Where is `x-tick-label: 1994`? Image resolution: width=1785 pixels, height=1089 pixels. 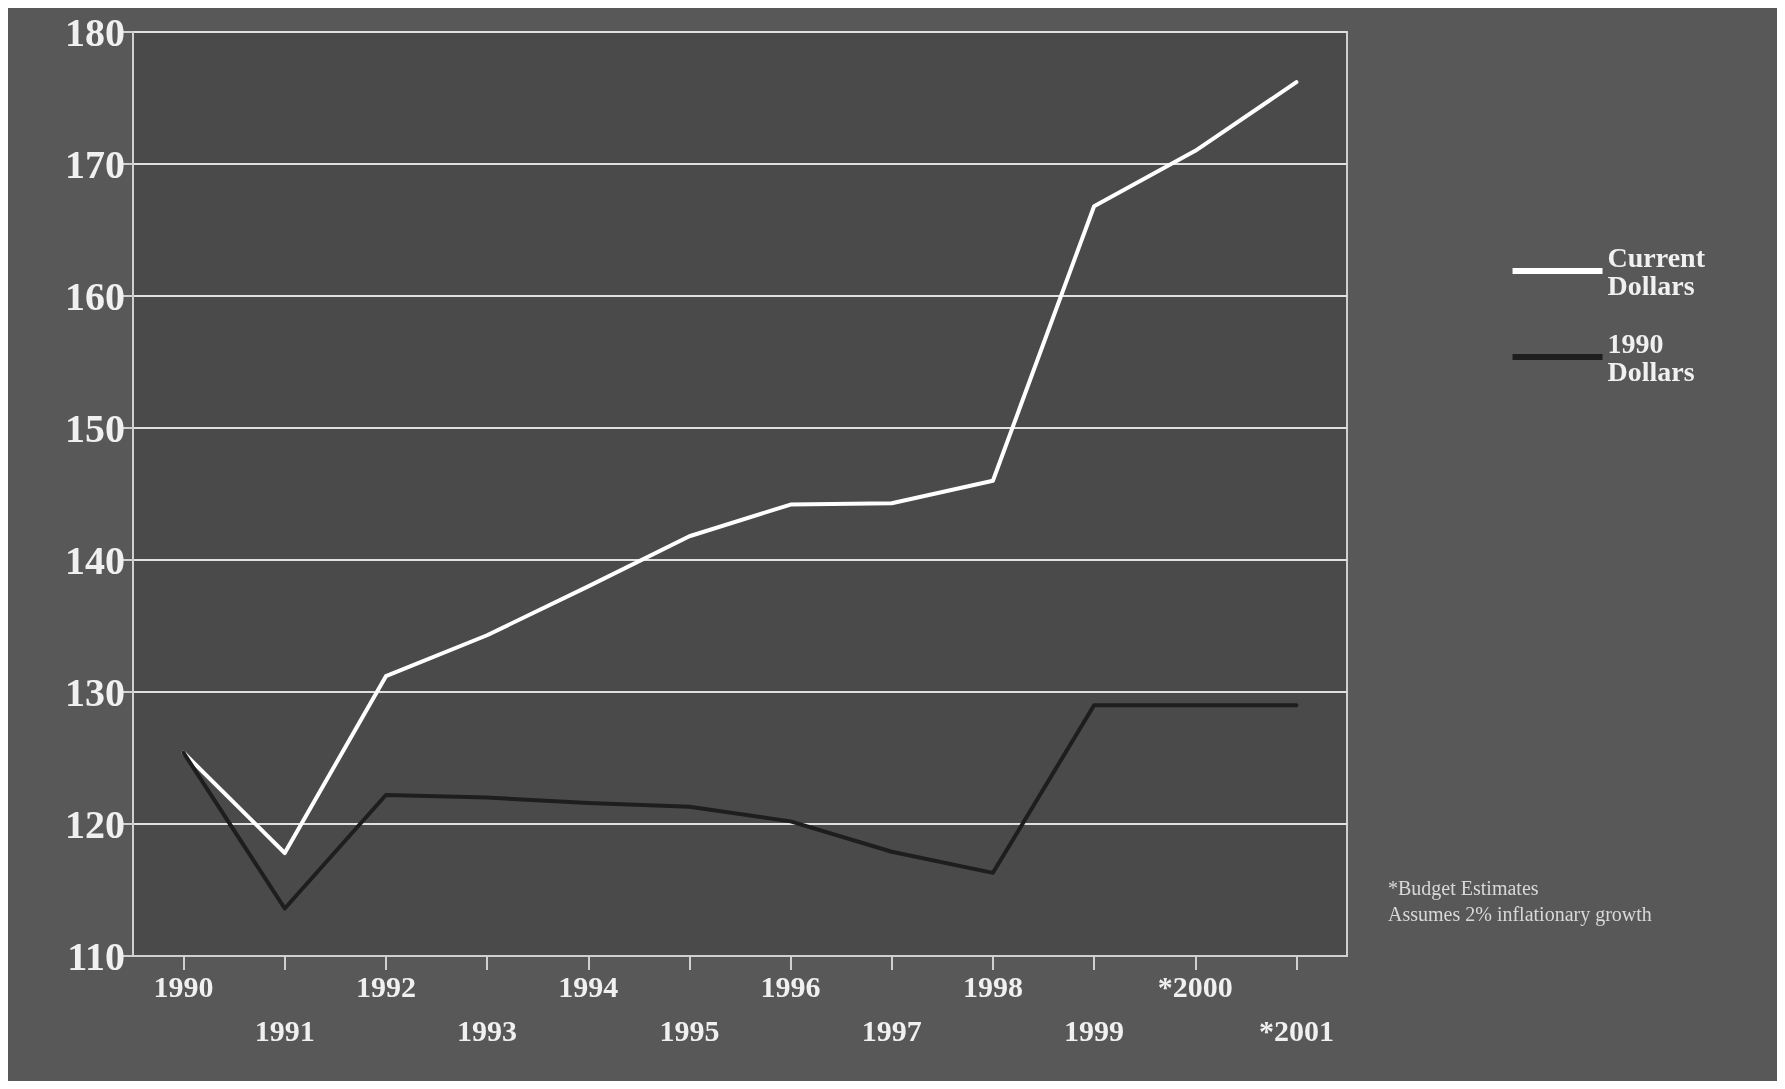
x-tick-label: 1994 is located at coordinates (588, 986).